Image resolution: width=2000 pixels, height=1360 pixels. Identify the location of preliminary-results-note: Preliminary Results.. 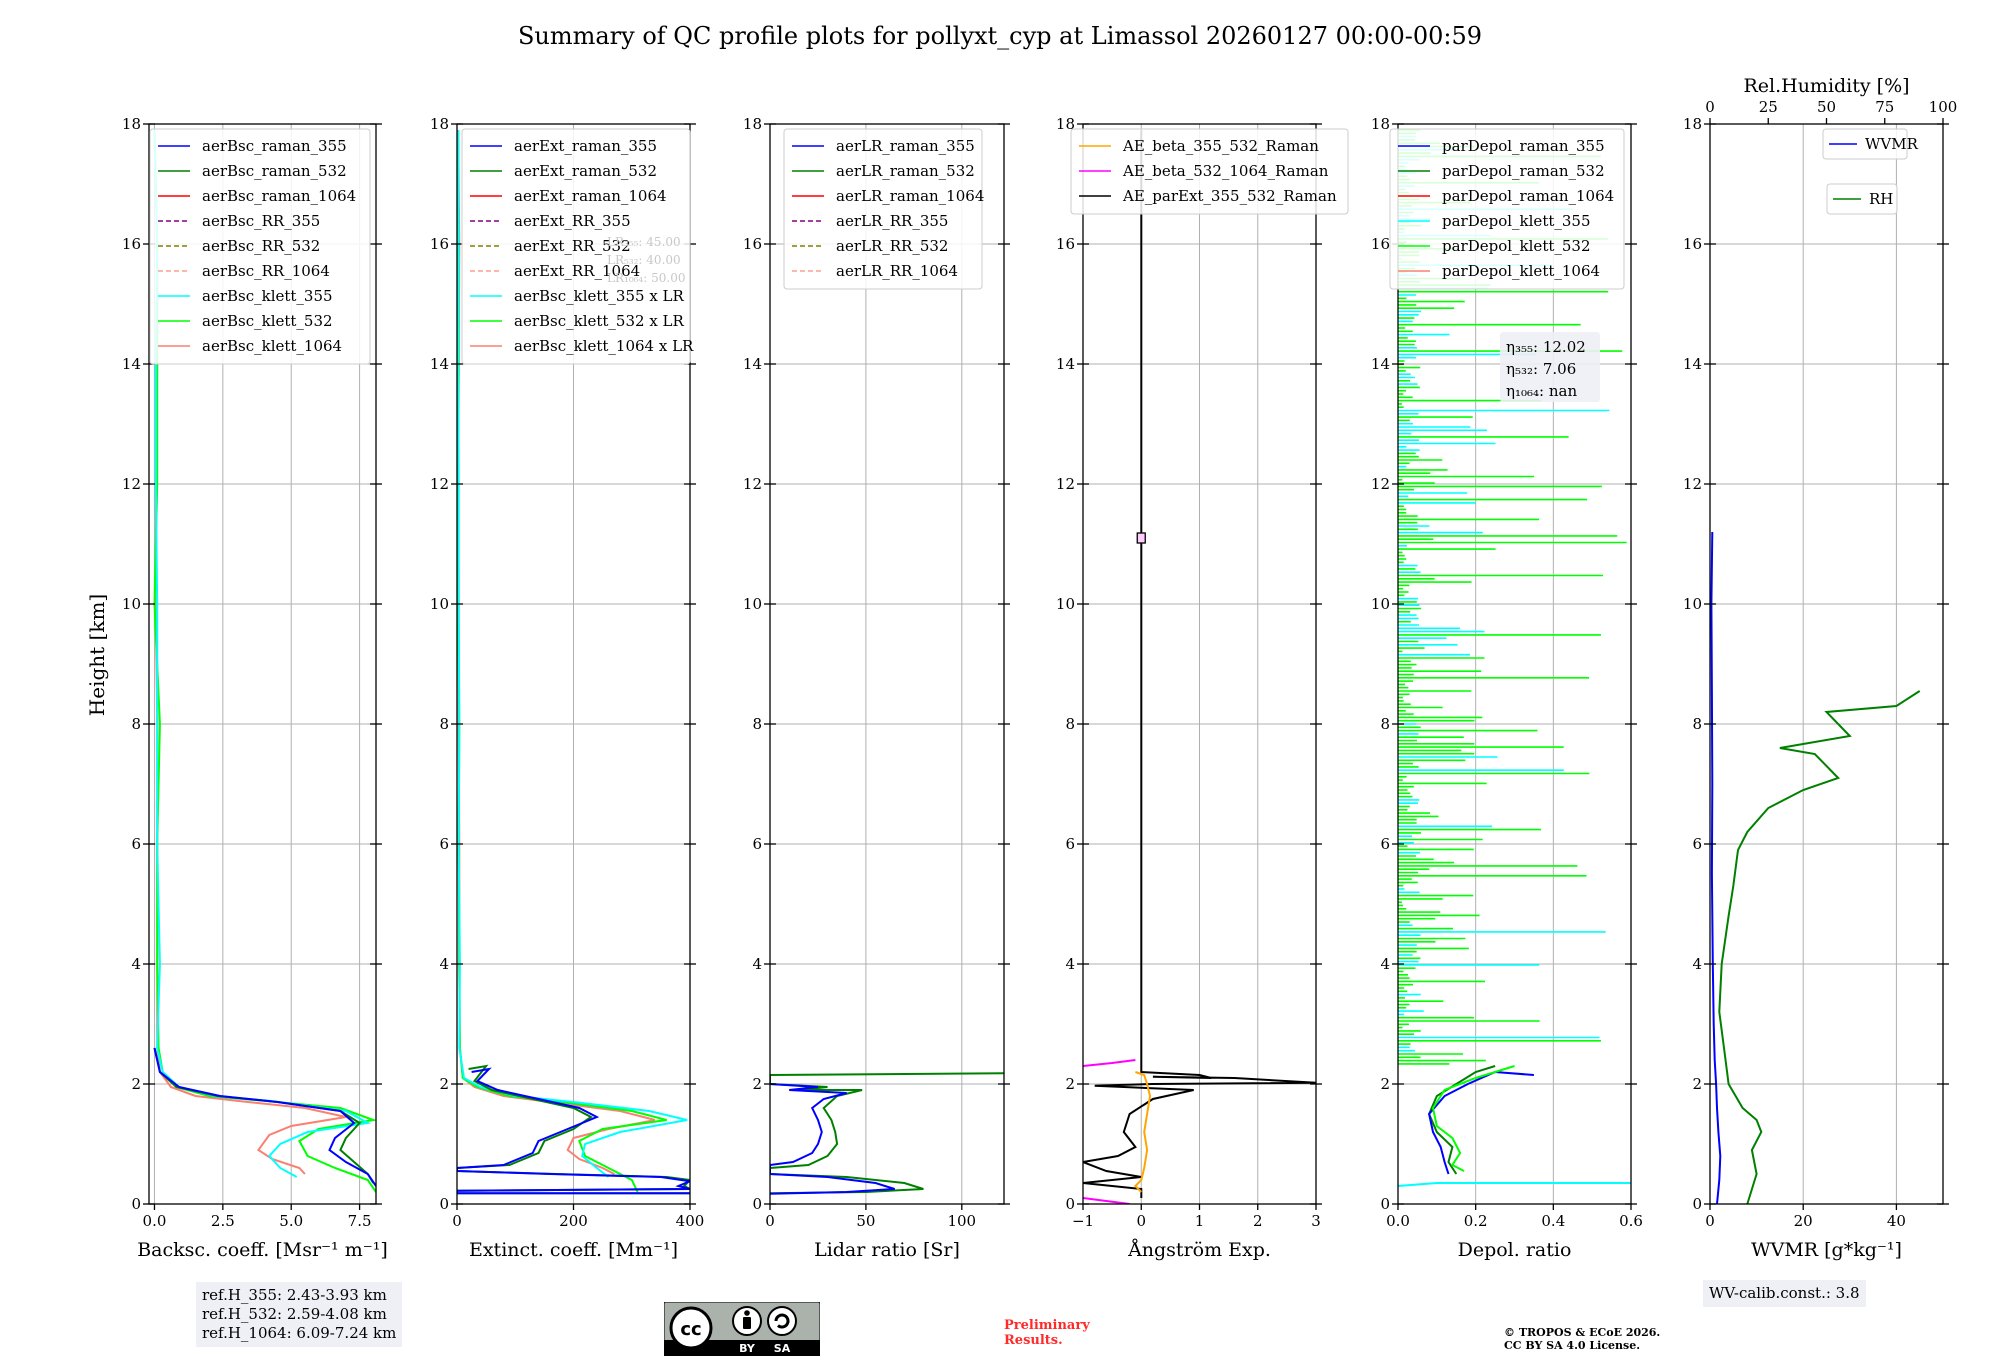
(1047, 1333).